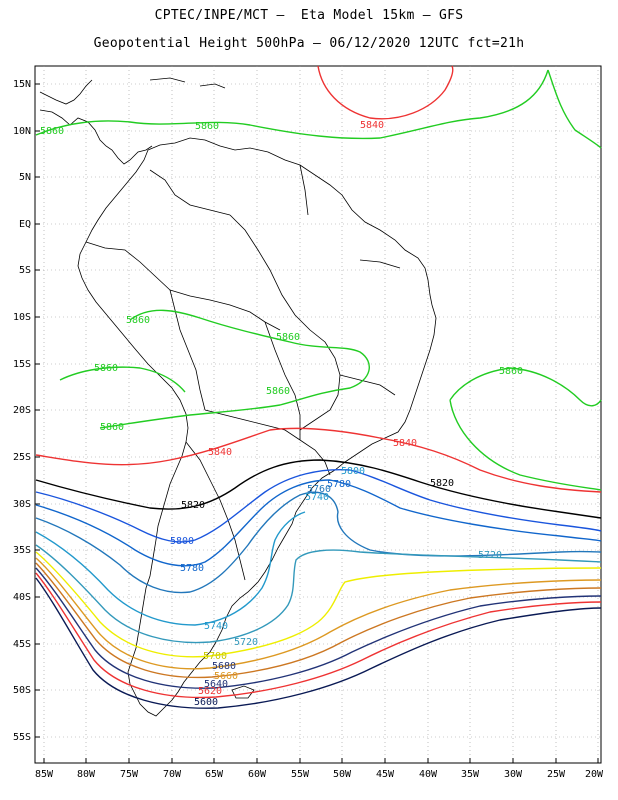  I want to click on label-5760: 5760, so click(319, 489).